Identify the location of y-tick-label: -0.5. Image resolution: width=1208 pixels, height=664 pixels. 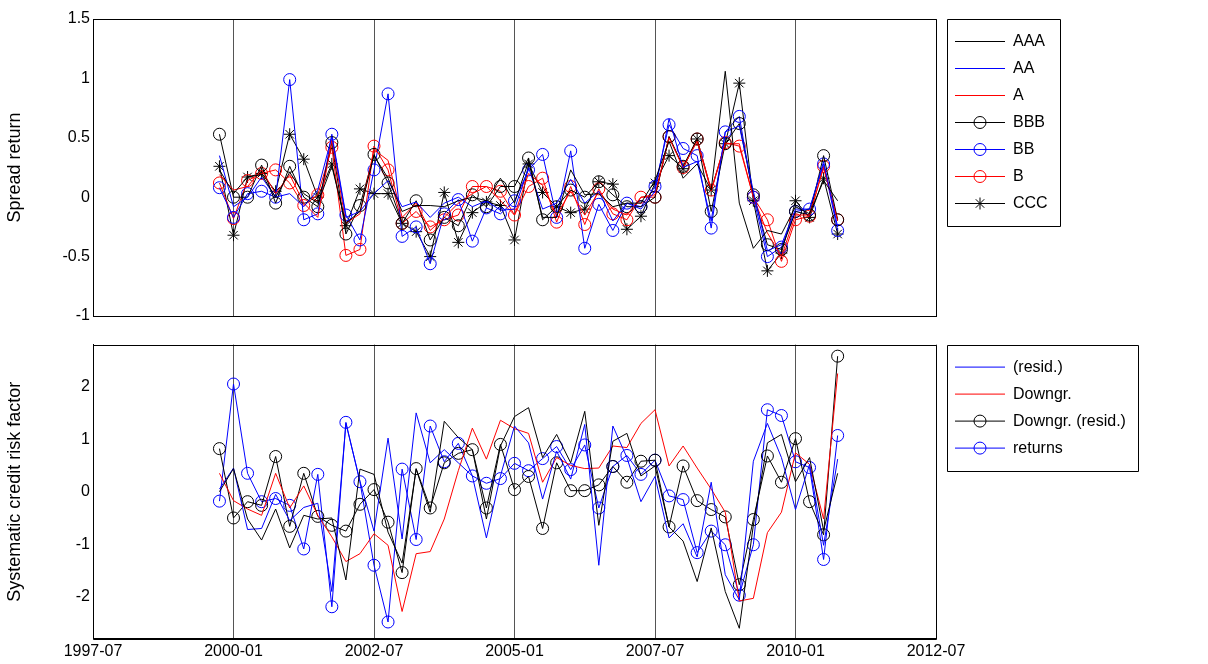
(76, 256).